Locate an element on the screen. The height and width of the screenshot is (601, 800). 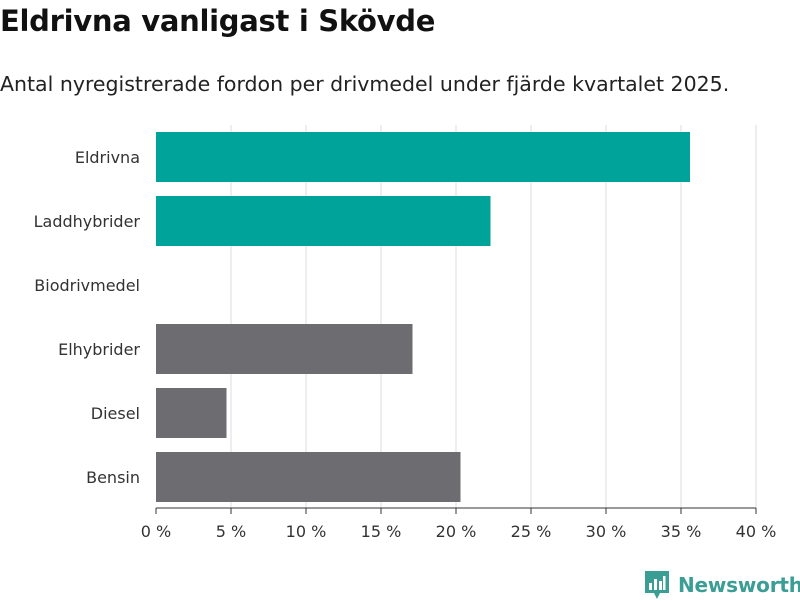
x-tick-label: 30 % is located at coordinates (606, 531).